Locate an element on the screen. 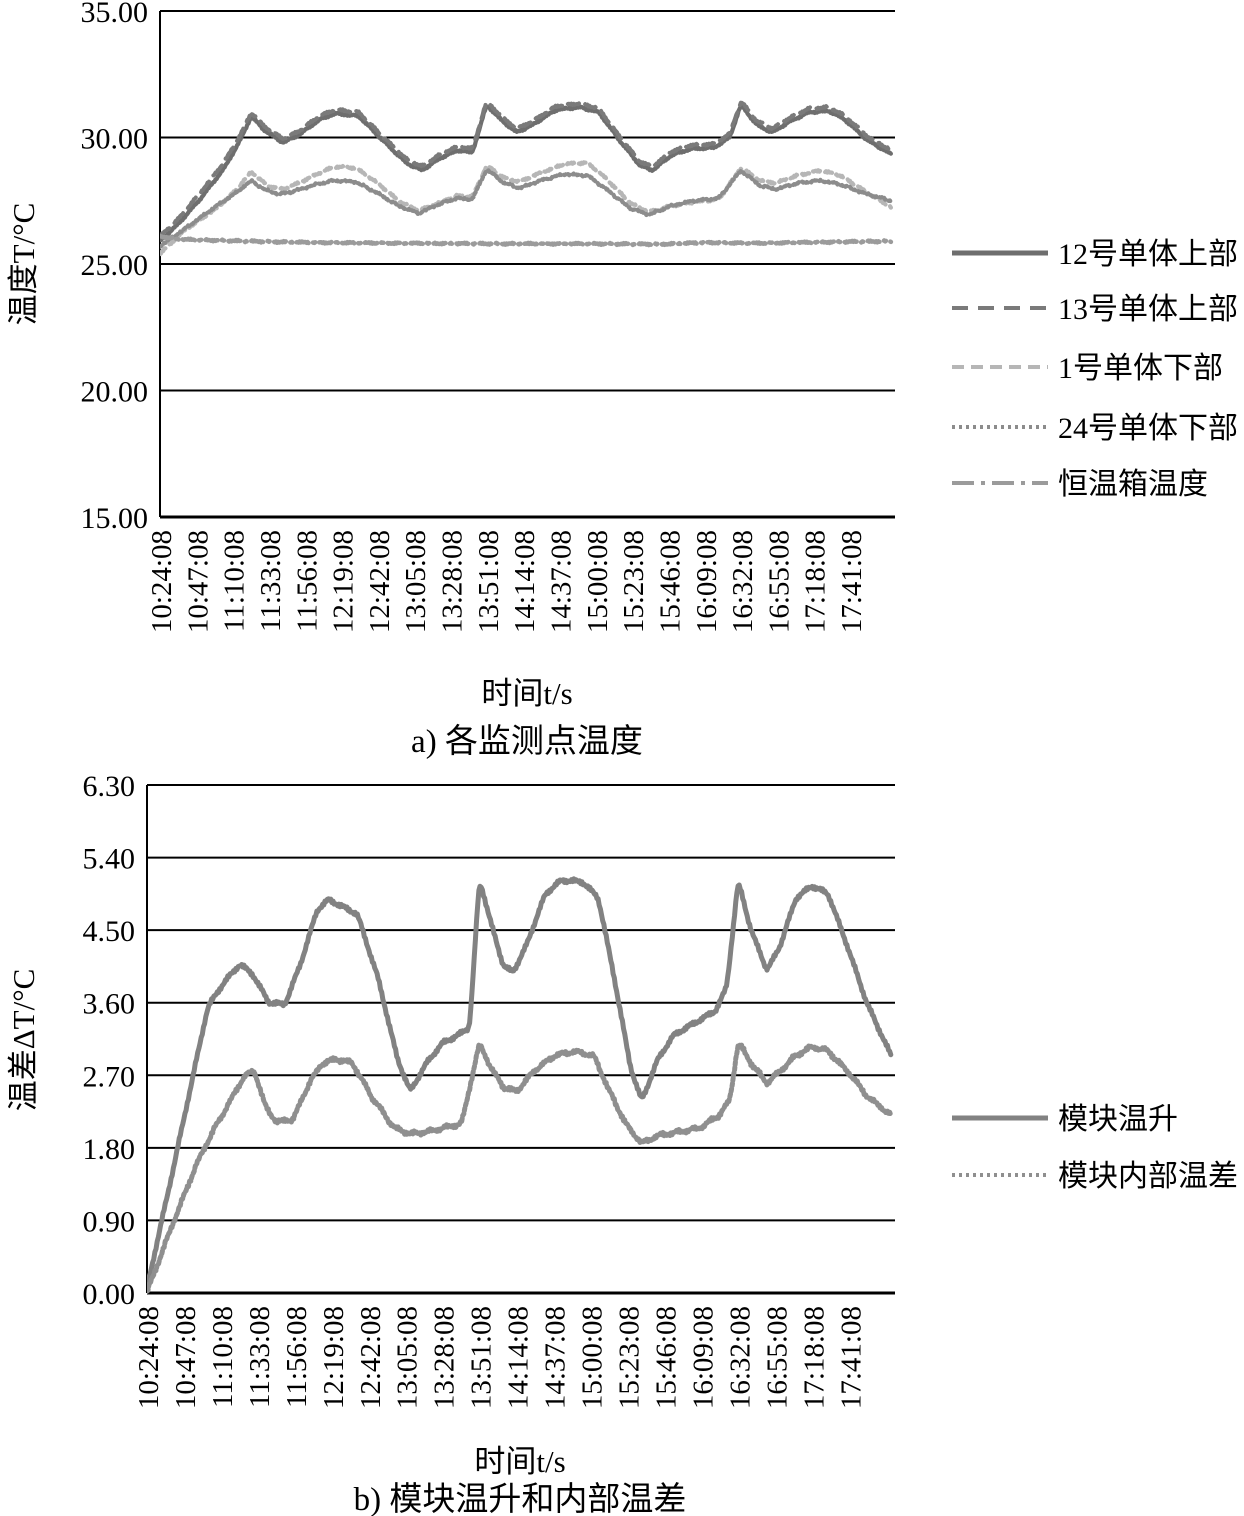  y-tick-label: 25.00 is located at coordinates (115, 265).